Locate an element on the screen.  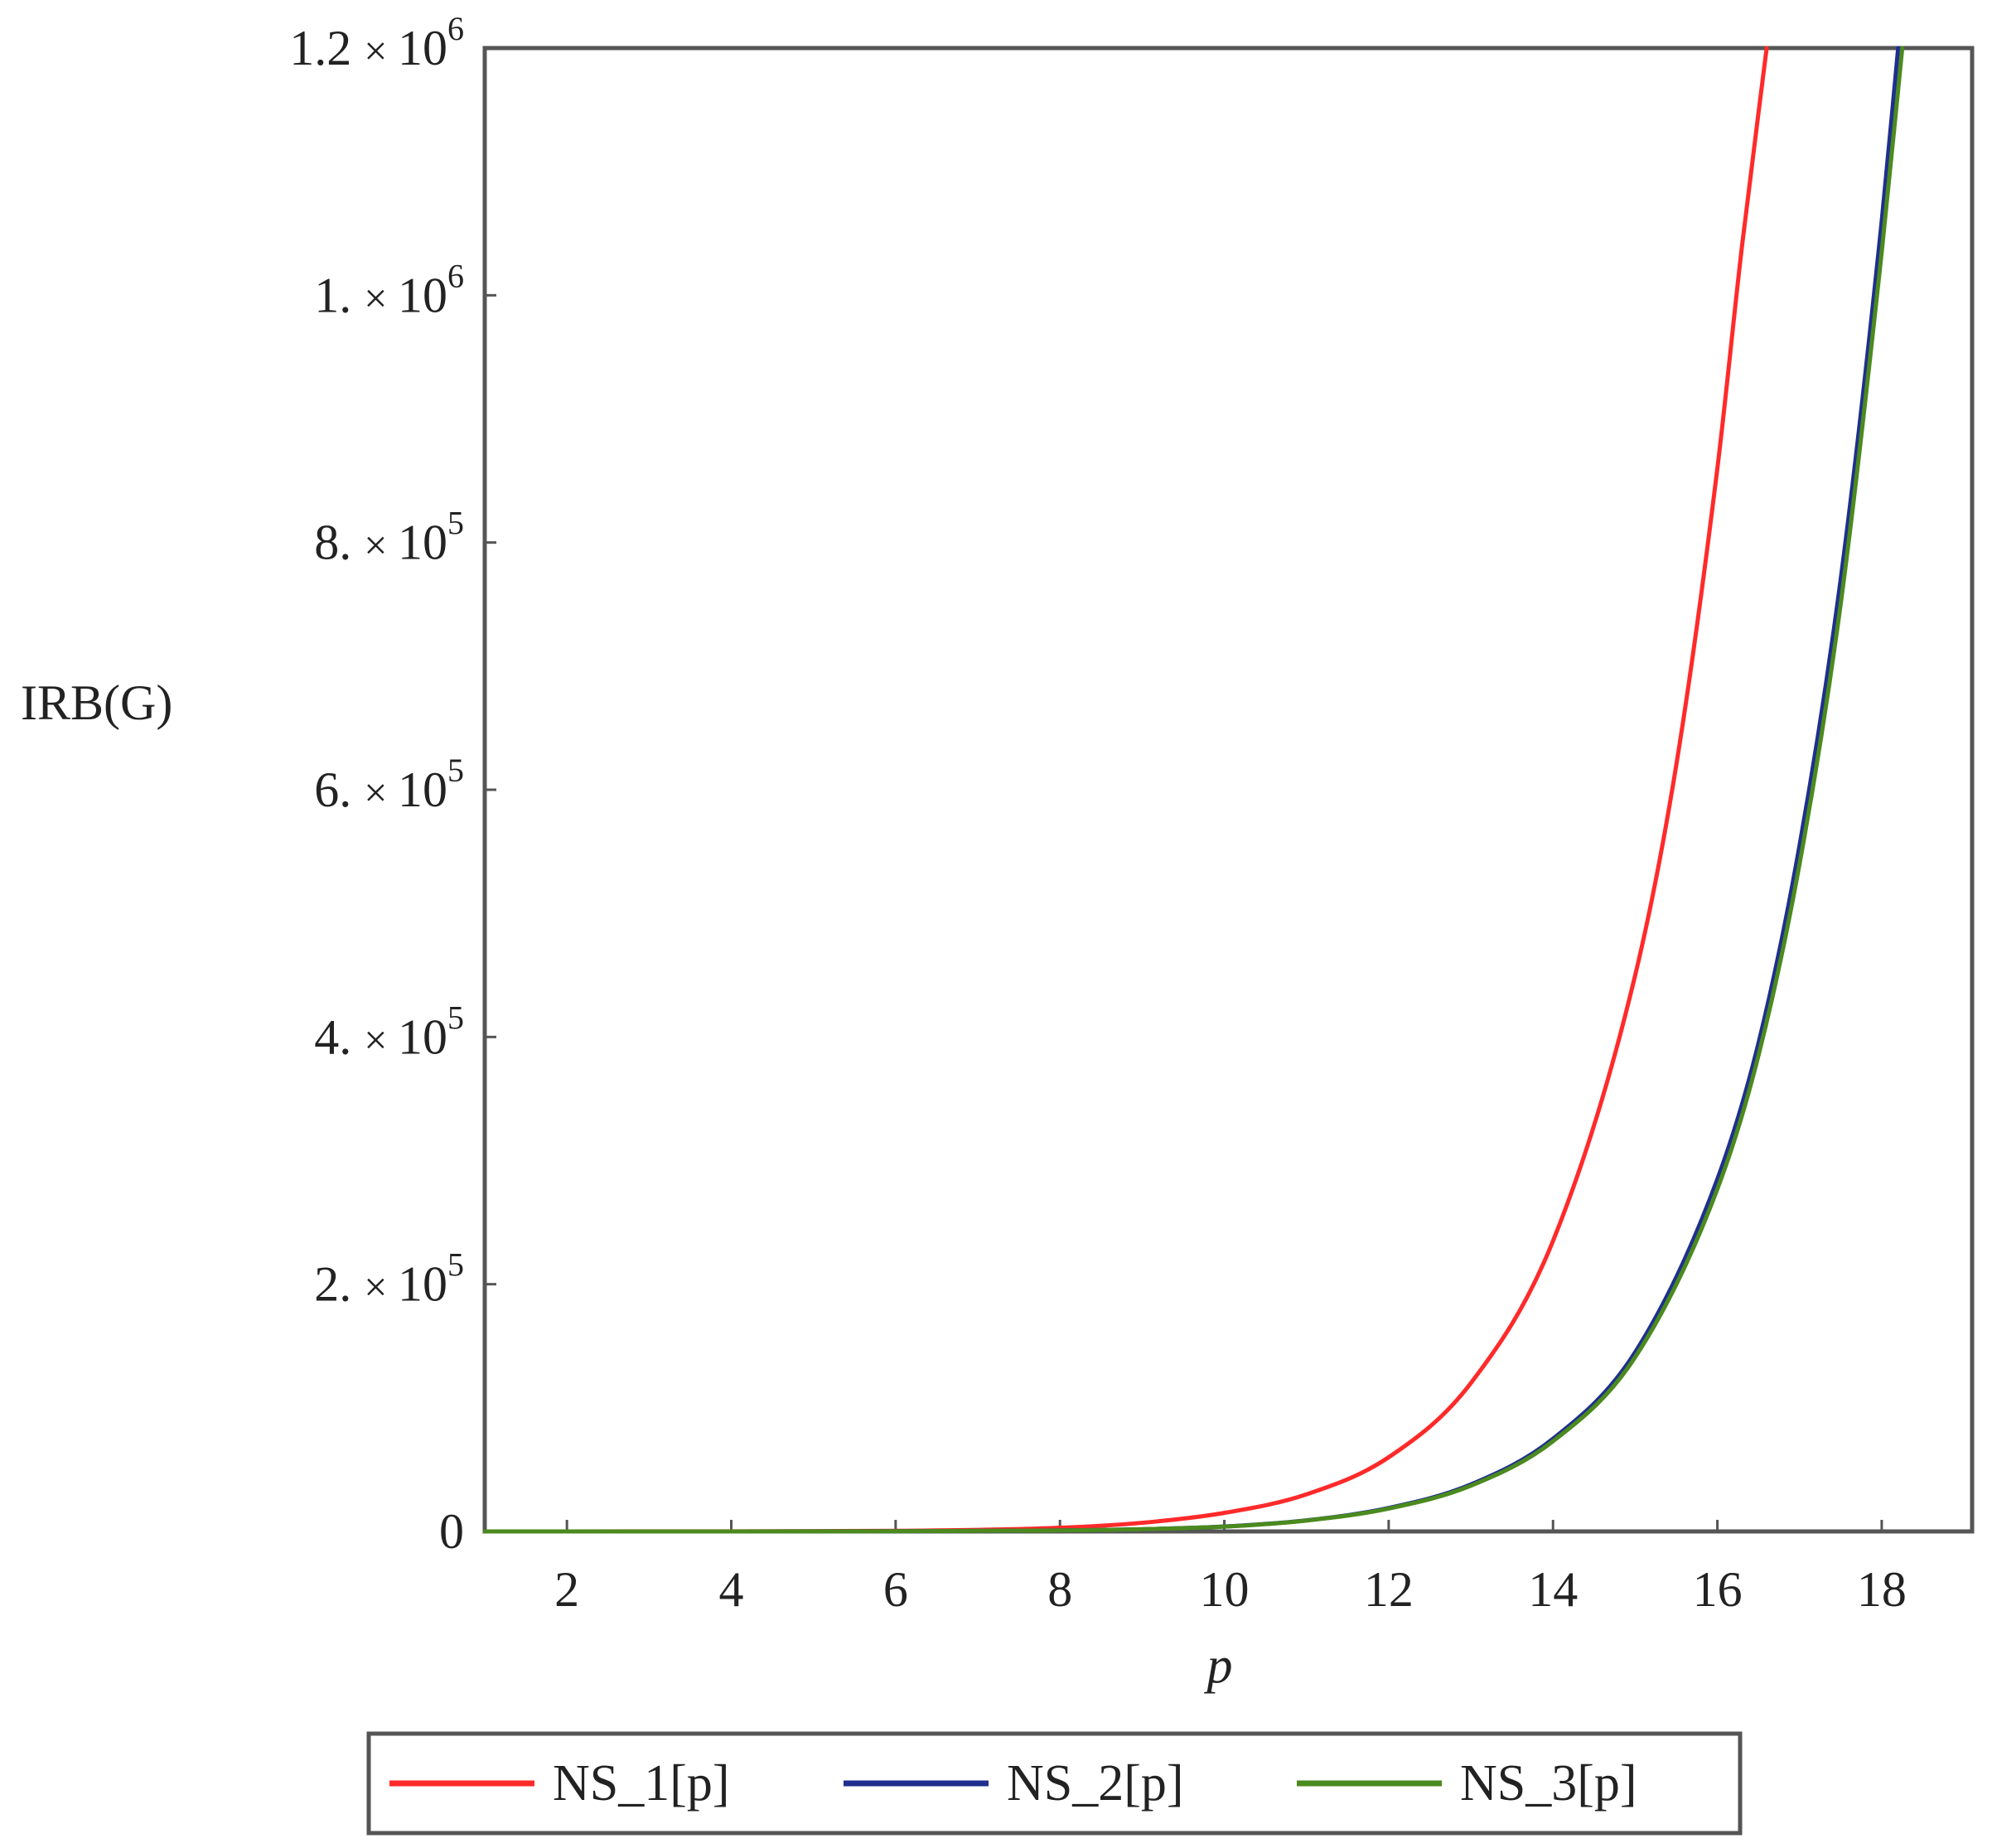
legend-box is located at coordinates (1054, 1783).